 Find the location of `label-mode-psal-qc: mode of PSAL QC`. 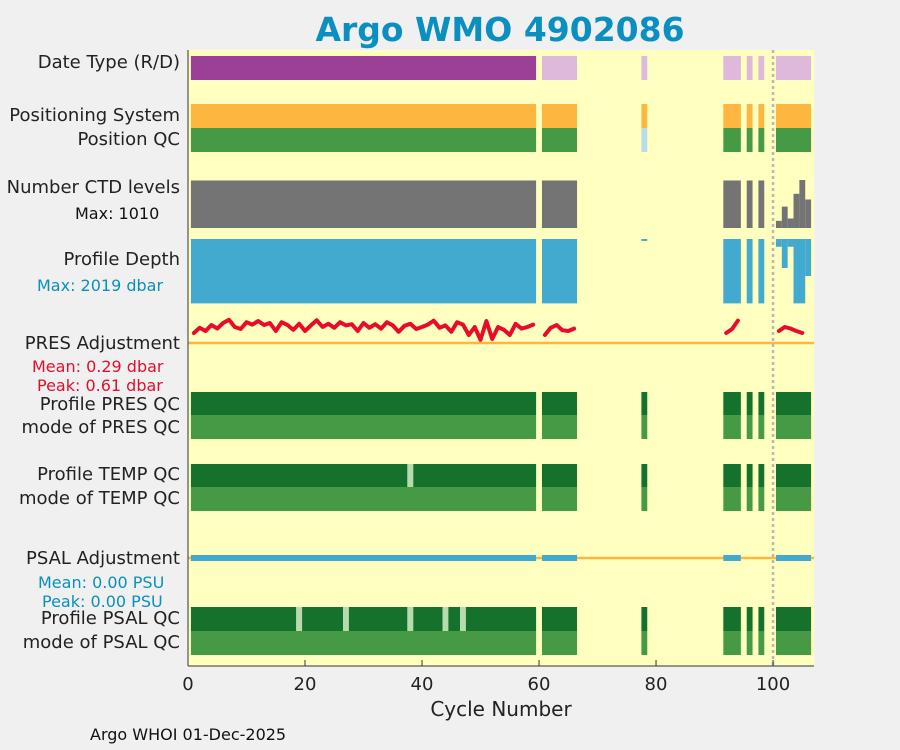

label-mode-psal-qc: mode of PSAL QC is located at coordinates (101, 642).